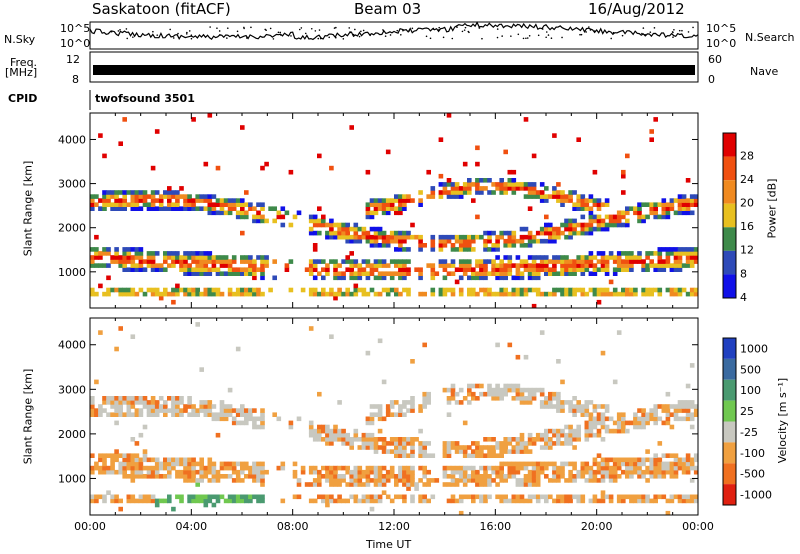  What do you see at coordinates (394, 526) in the screenshot?
I see `x-tick-label: 12:00` at bounding box center [394, 526].